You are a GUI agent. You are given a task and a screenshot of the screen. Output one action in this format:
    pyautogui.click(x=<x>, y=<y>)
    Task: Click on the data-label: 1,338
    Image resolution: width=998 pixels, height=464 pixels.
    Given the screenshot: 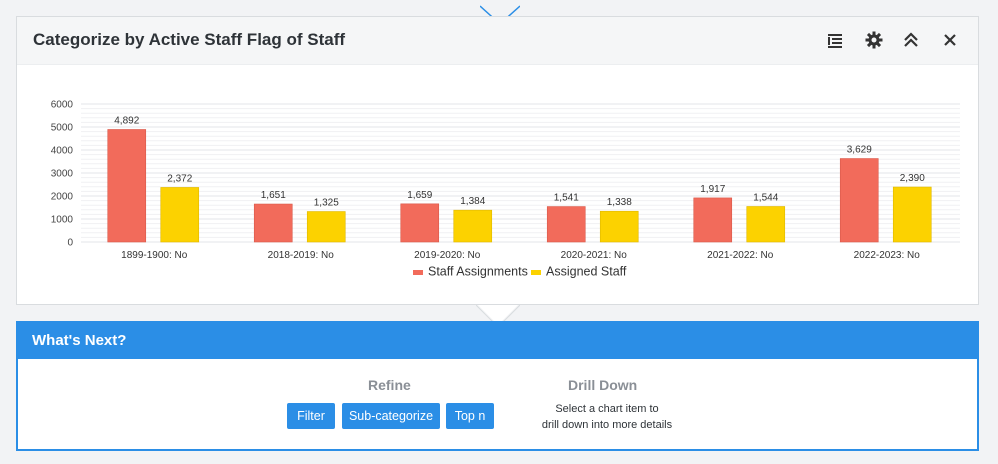 What is the action you would take?
    pyautogui.click(x=619, y=202)
    